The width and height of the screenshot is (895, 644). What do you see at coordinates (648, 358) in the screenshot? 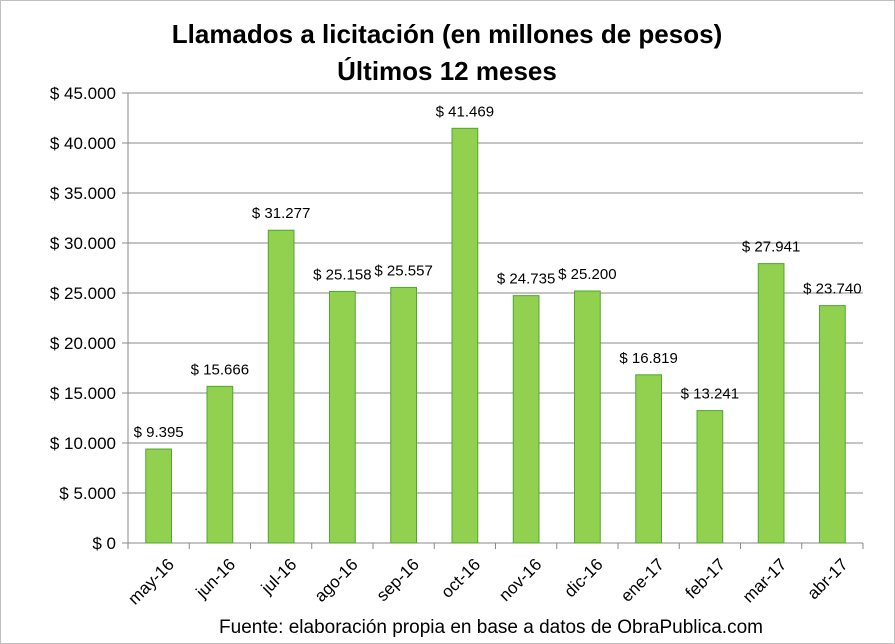
I see `data-label: $ 16.819` at bounding box center [648, 358].